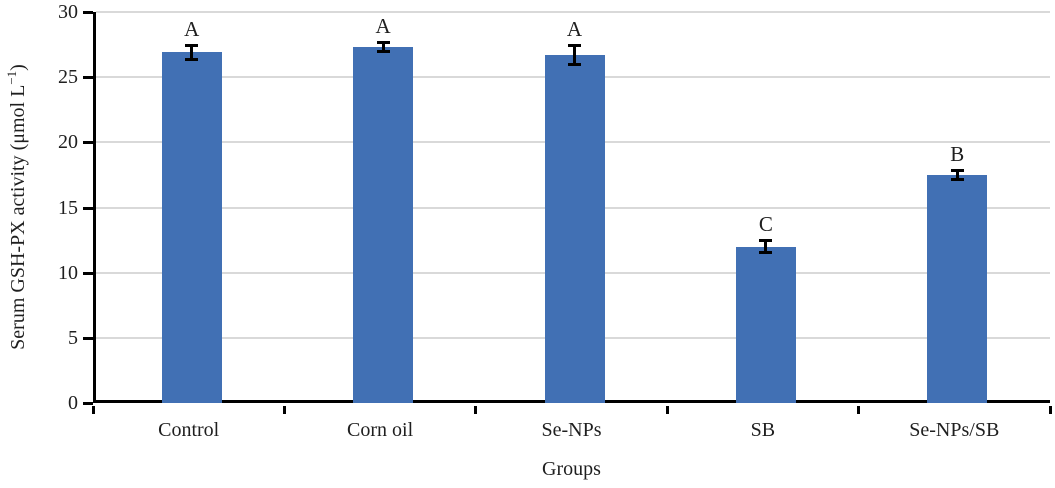  I want to click on bar-corn-oil, so click(383, 225).